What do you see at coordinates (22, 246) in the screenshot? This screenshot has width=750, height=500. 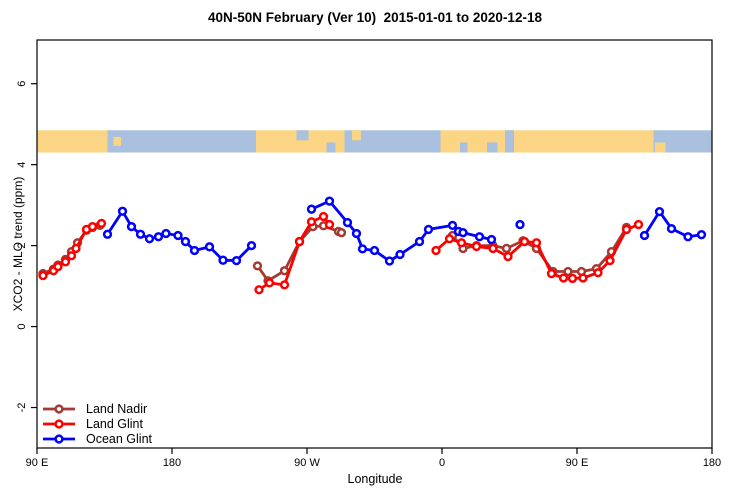 I see `y-tick-label: 2` at bounding box center [22, 246].